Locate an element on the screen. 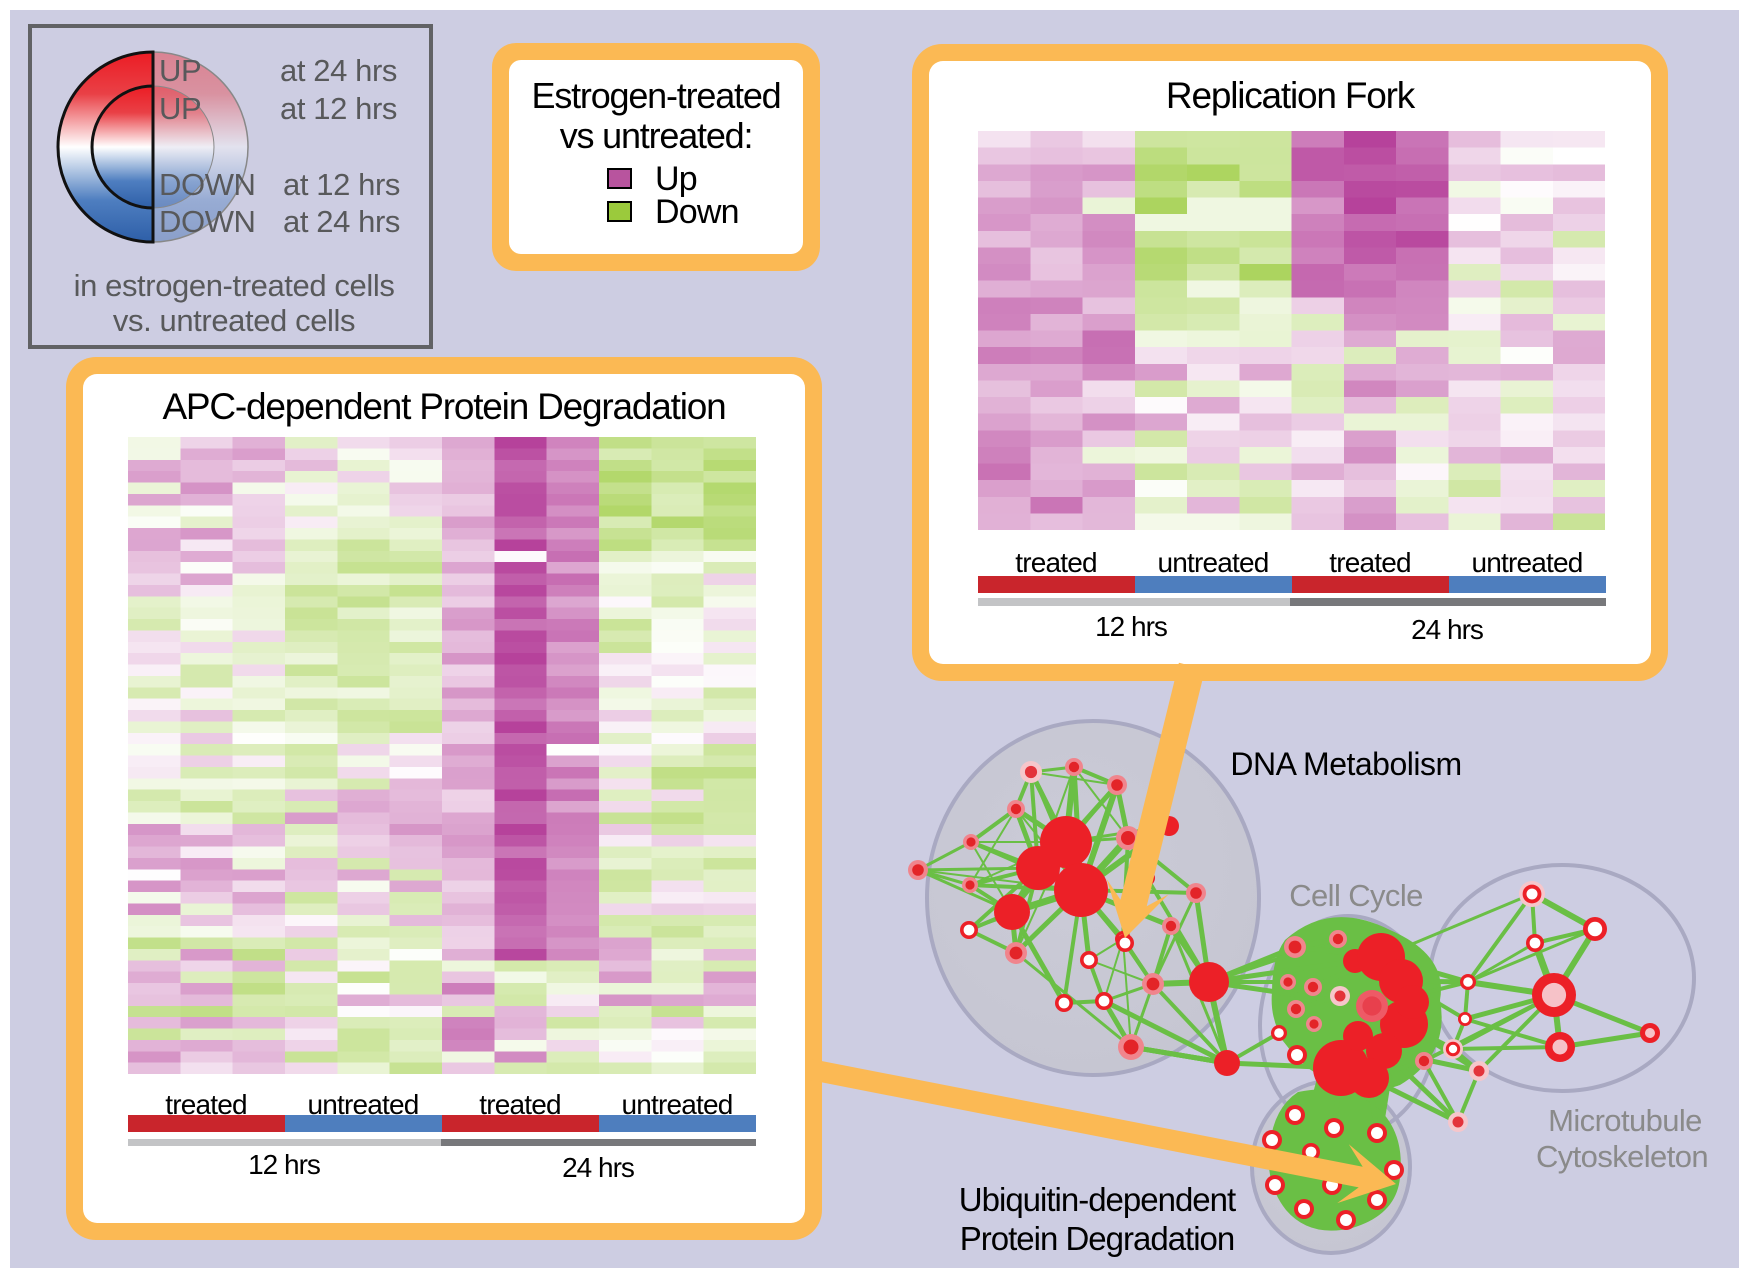  svg-text: in estrogen-treated cells is located at coordinates (234, 285).